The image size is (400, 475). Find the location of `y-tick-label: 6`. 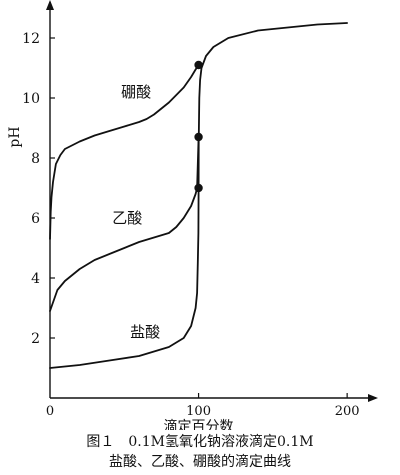

y-tick-label: 6 is located at coordinates (35, 219).